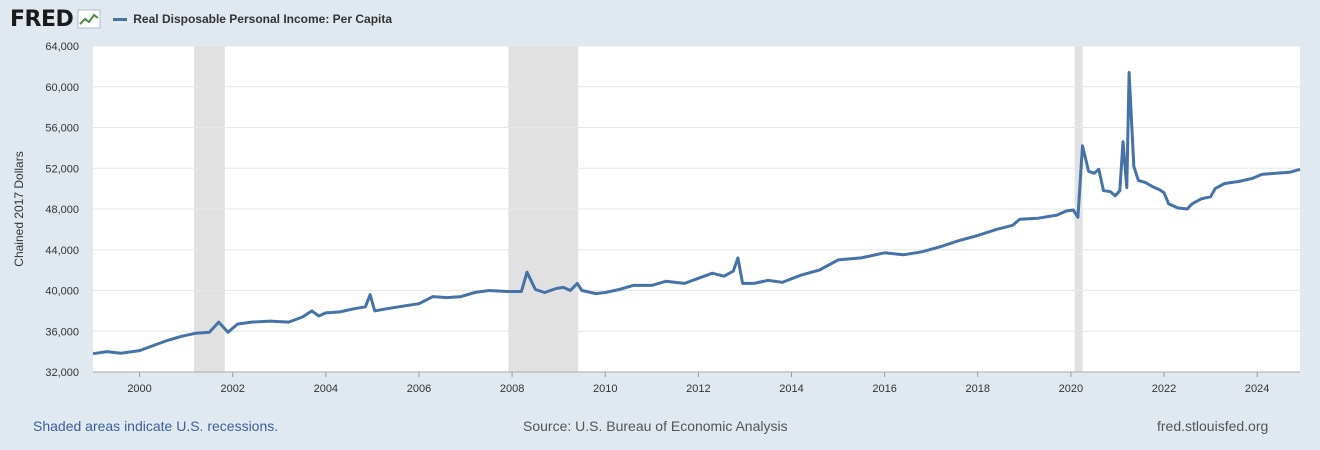  What do you see at coordinates (139, 389) in the screenshot?
I see `x-tick-label: 2000` at bounding box center [139, 389].